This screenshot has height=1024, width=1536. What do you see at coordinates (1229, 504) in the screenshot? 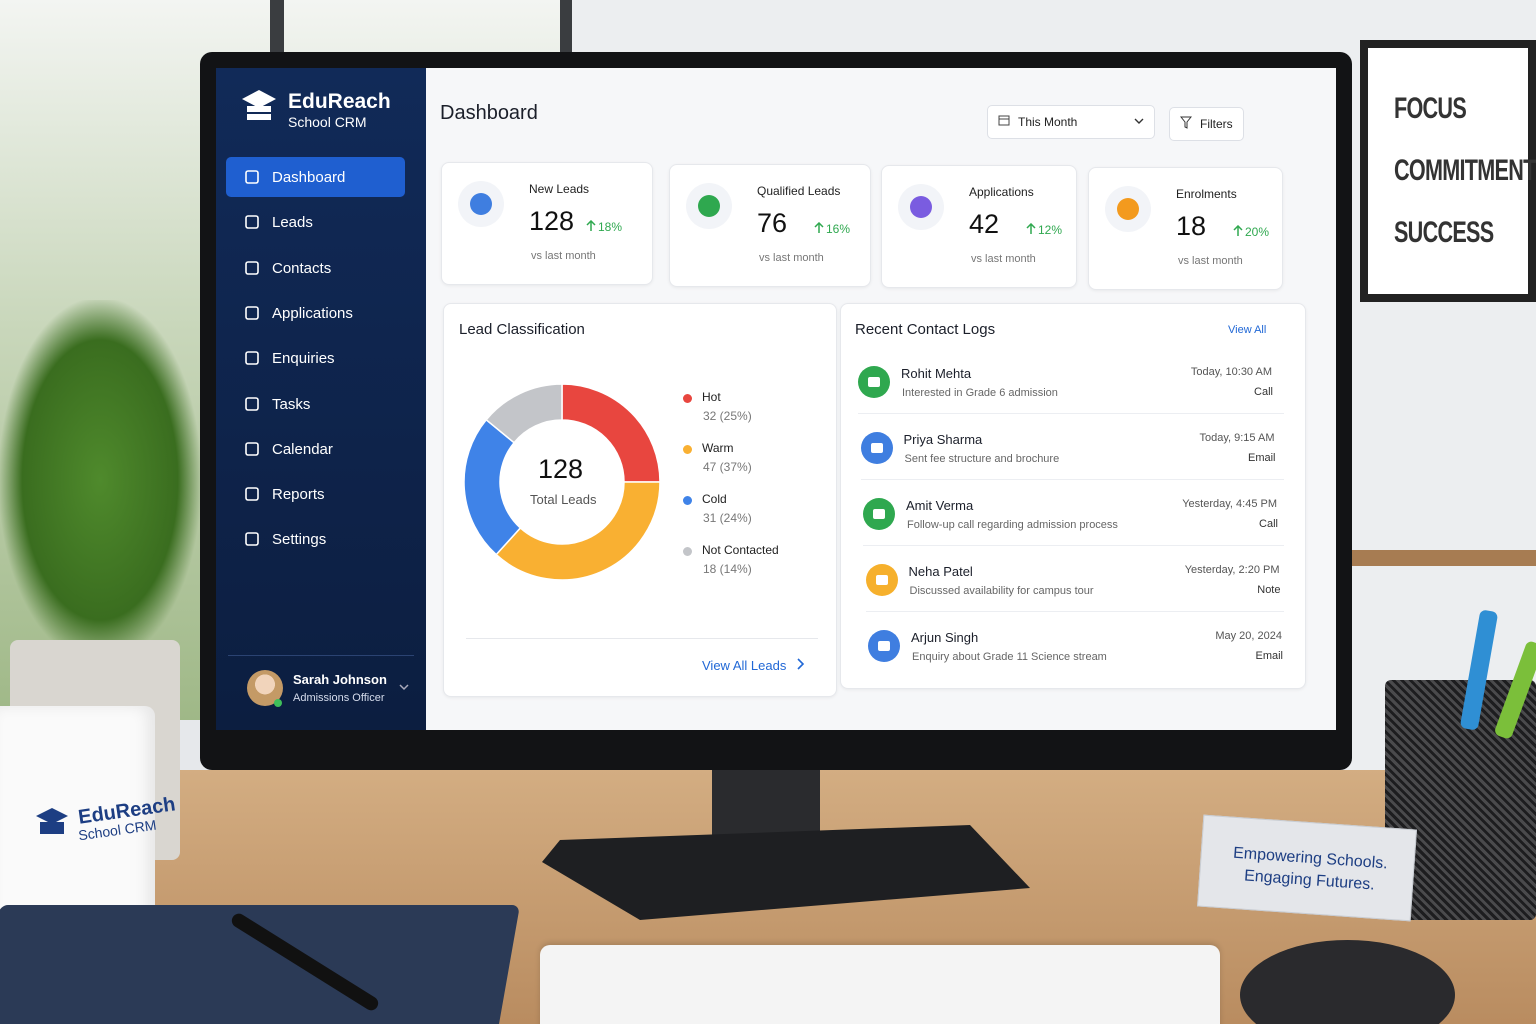
I see `contact-time: Yesterday, 4:45 PM` at bounding box center [1229, 504].